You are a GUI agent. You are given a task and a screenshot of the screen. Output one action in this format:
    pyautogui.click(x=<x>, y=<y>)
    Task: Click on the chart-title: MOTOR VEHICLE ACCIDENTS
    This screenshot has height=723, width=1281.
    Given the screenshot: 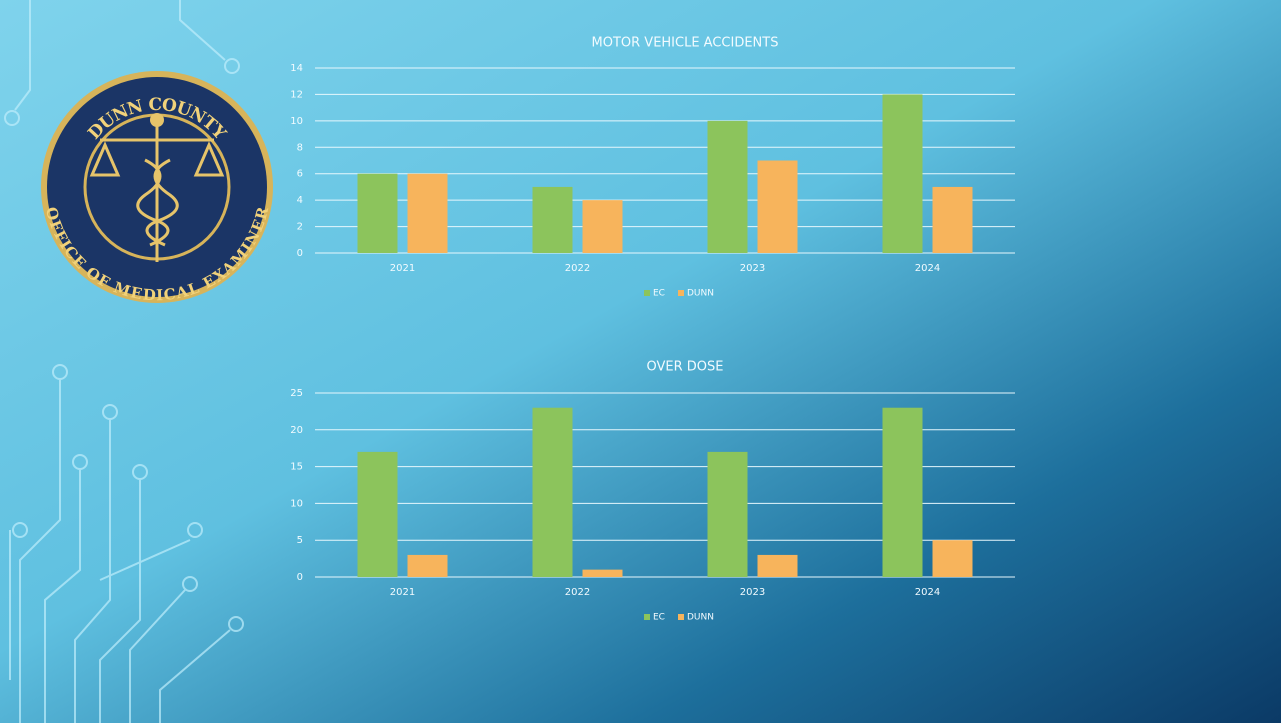 What is the action you would take?
    pyautogui.click(x=685, y=43)
    